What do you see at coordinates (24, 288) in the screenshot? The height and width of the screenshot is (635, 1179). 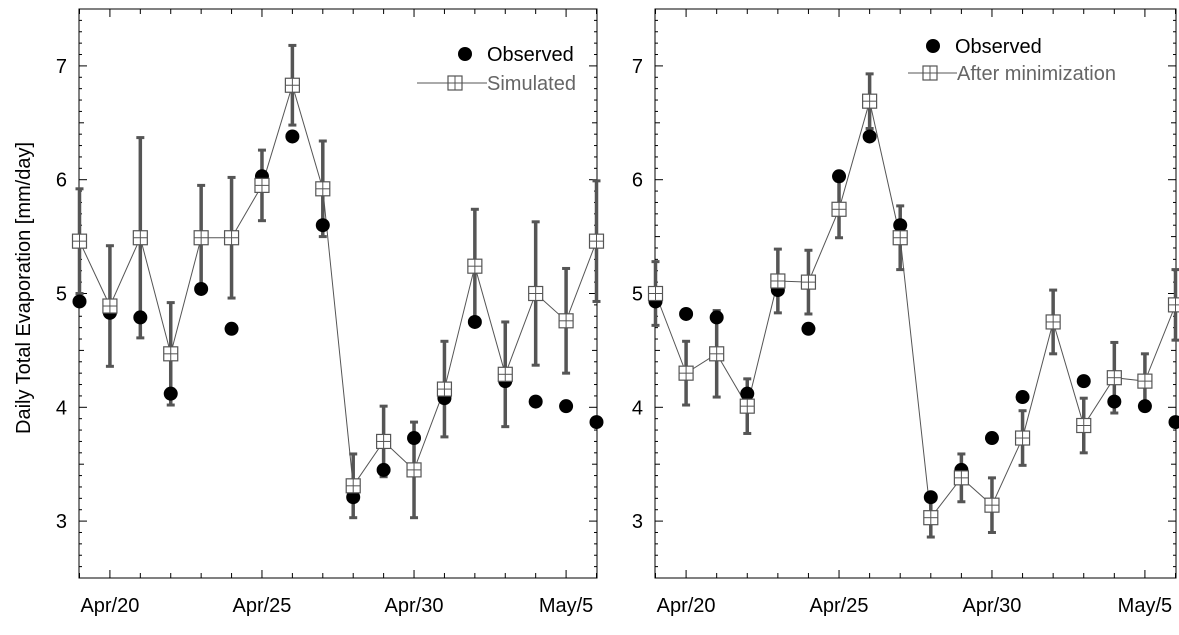 I see `y-axis-label: Daily Total Evaporation [mm/day]` at bounding box center [24, 288].